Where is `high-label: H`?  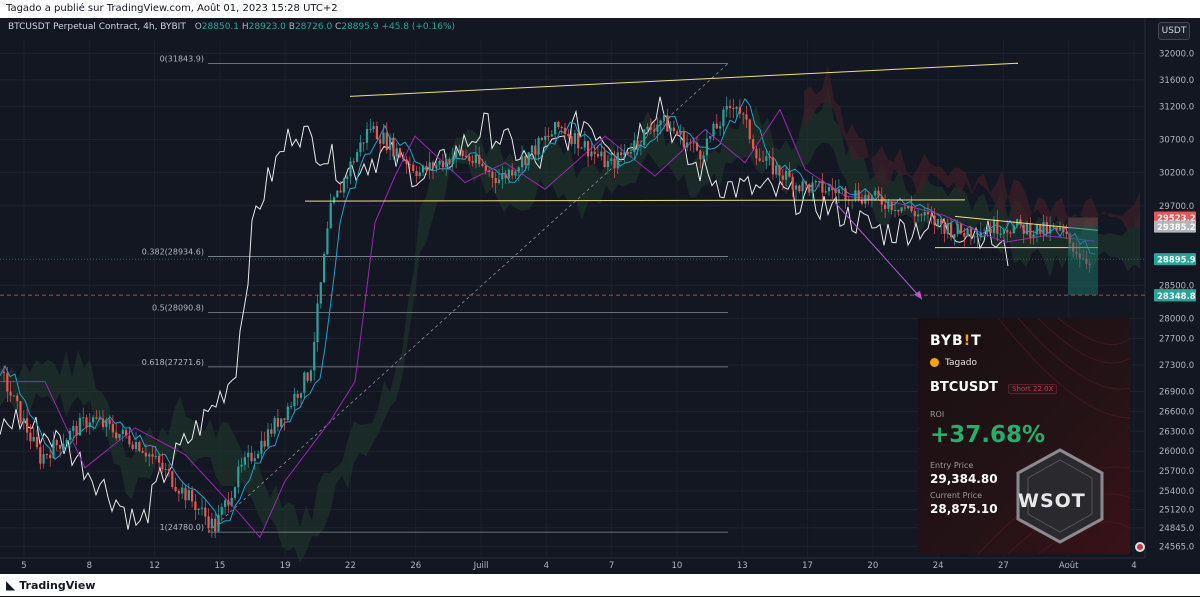 high-label: H is located at coordinates (245, 27).